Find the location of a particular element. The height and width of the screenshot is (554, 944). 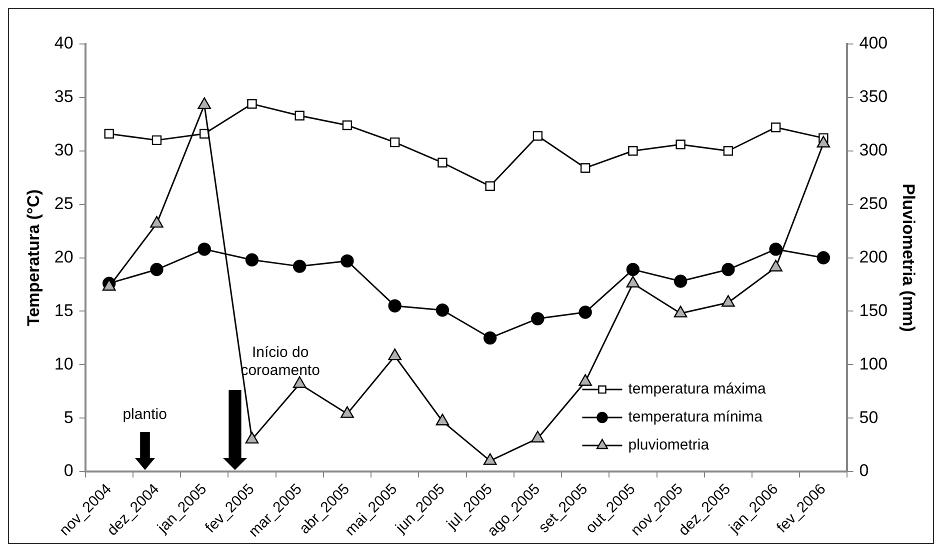

y-tick-label: 0 is located at coordinates (69, 470).